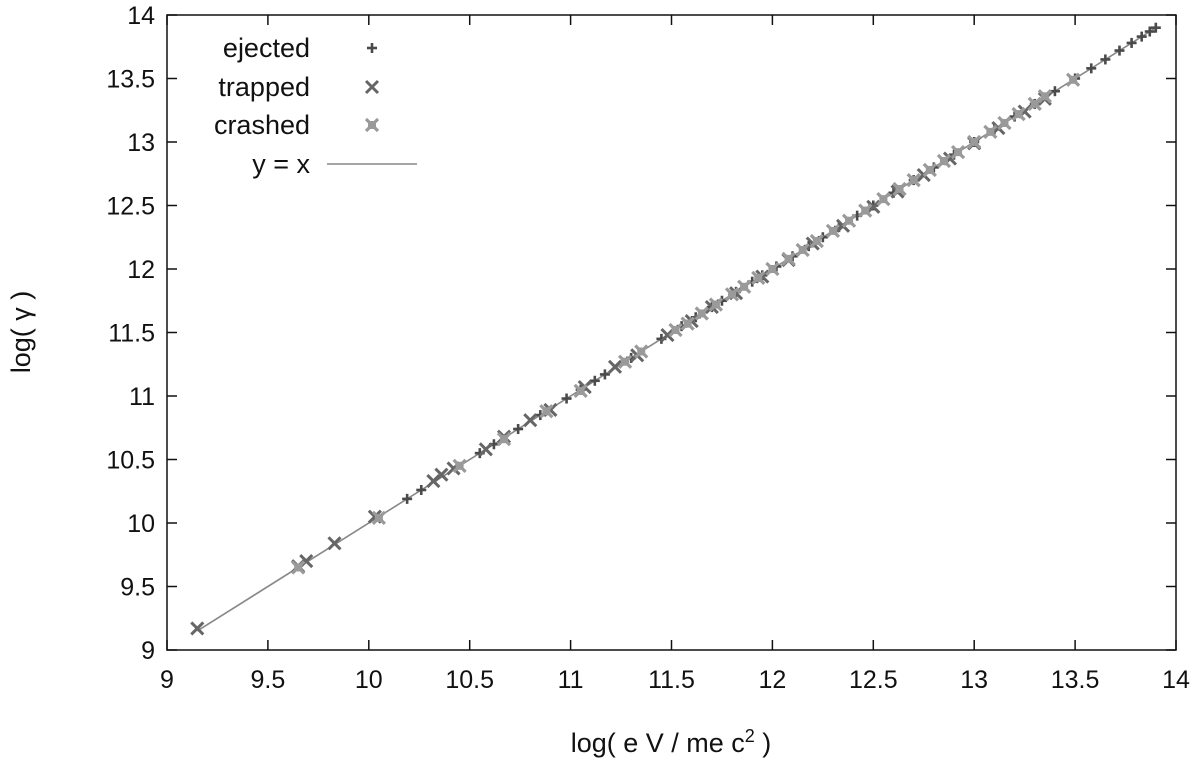 Image resolution: width=1200 pixels, height=768 pixels. Describe the element at coordinates (671, 742) in the screenshot. I see `x-axis-label: log( e V / me c2 )` at that location.